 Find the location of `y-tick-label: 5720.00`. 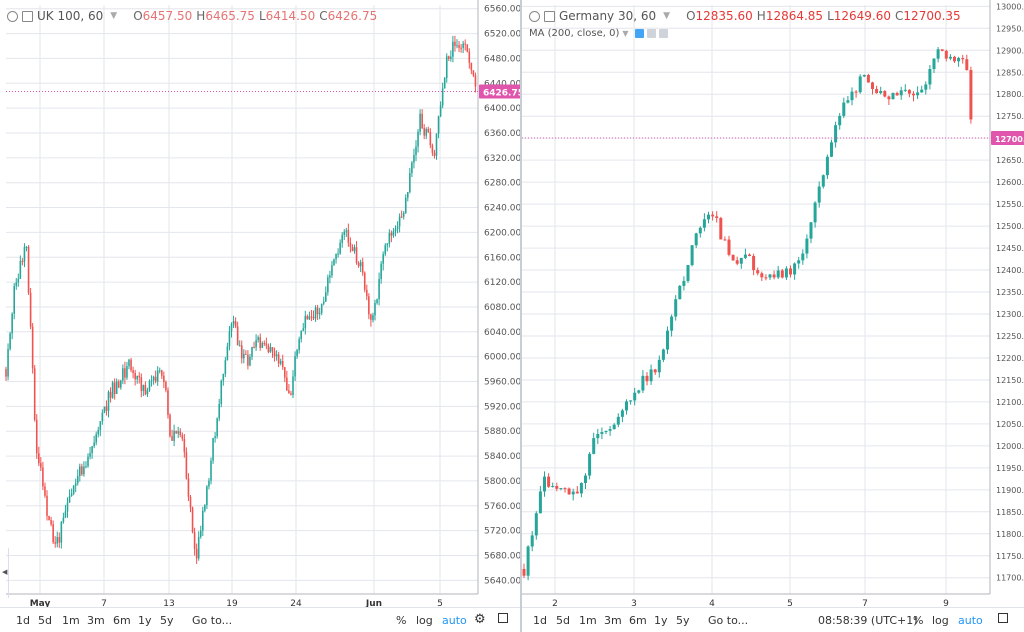

y-tick-label: 5720.00 is located at coordinates (502, 532).